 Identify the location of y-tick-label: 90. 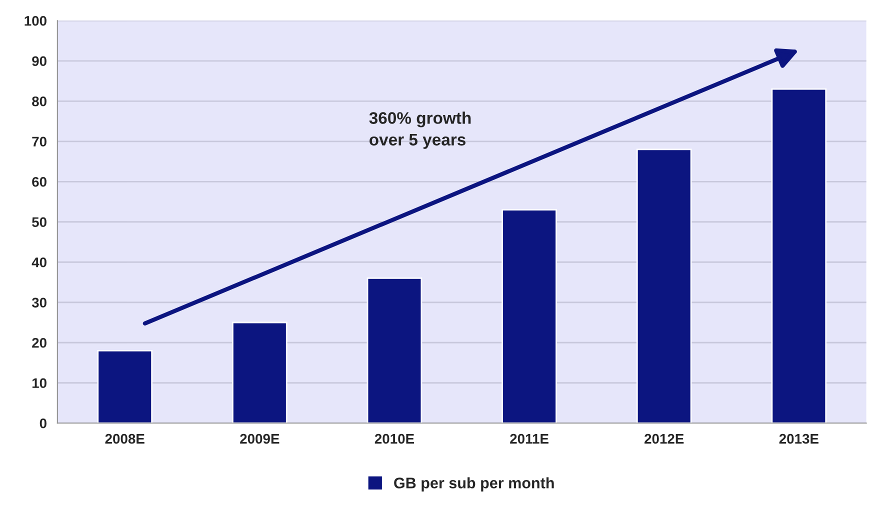
(39, 61).